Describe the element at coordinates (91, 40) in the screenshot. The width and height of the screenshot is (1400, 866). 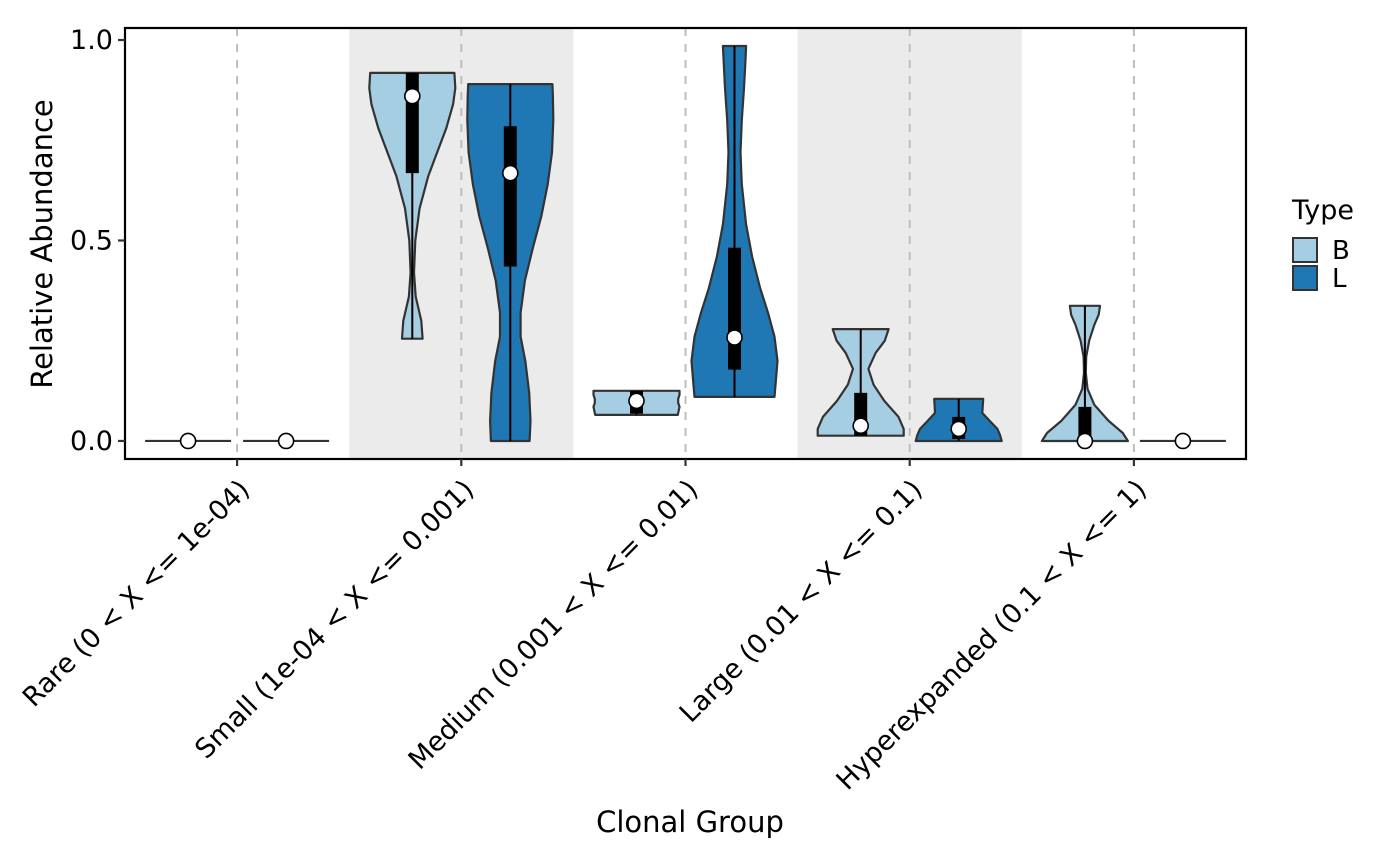
I see `y-tick-label: 1.0` at that location.